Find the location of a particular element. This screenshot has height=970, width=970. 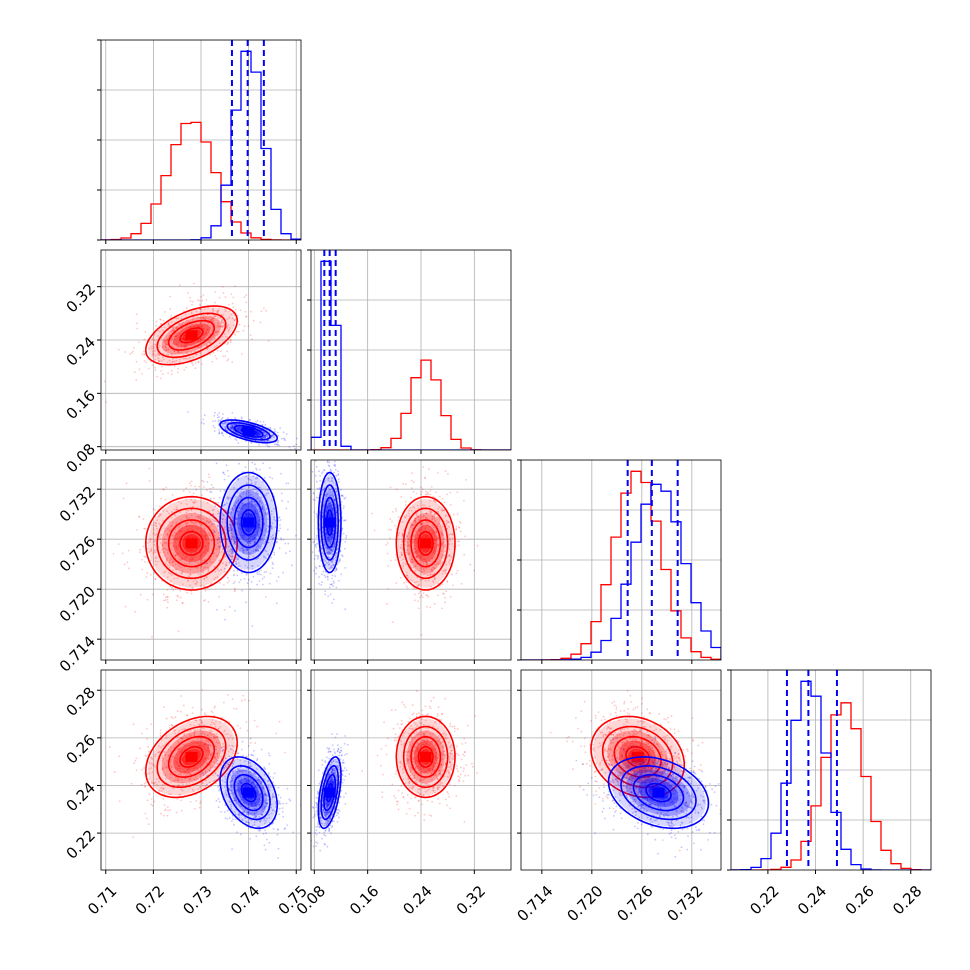

contour-line is located at coordinates (248, 431).